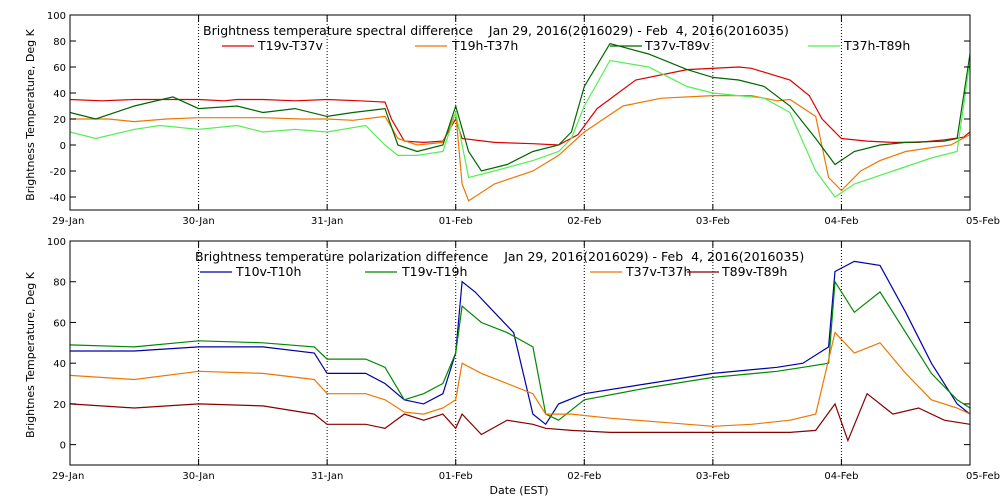 The width and height of the screenshot is (1000, 500). What do you see at coordinates (290, 45) in the screenshot?
I see `legend-label: T19v-T37v` at bounding box center [290, 45].